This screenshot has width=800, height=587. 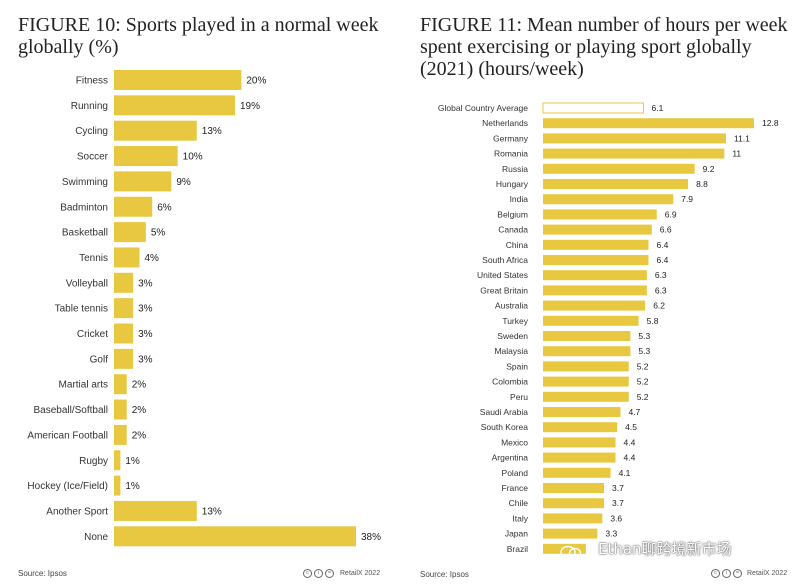 What do you see at coordinates (517, 549) in the screenshot?
I see `category-label: Brazil` at bounding box center [517, 549].